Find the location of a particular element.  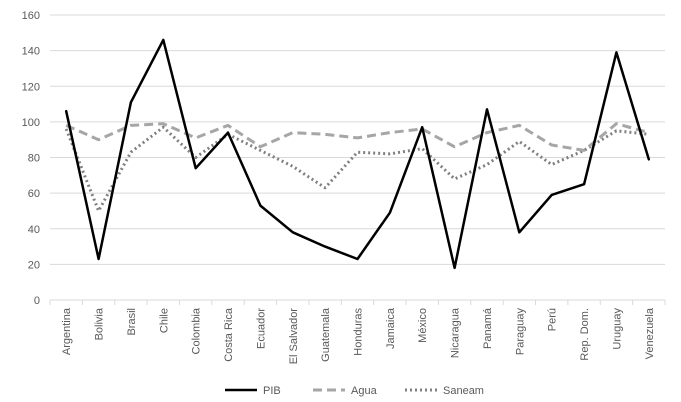

legend-label-pib: PIB is located at coordinates (272, 391).